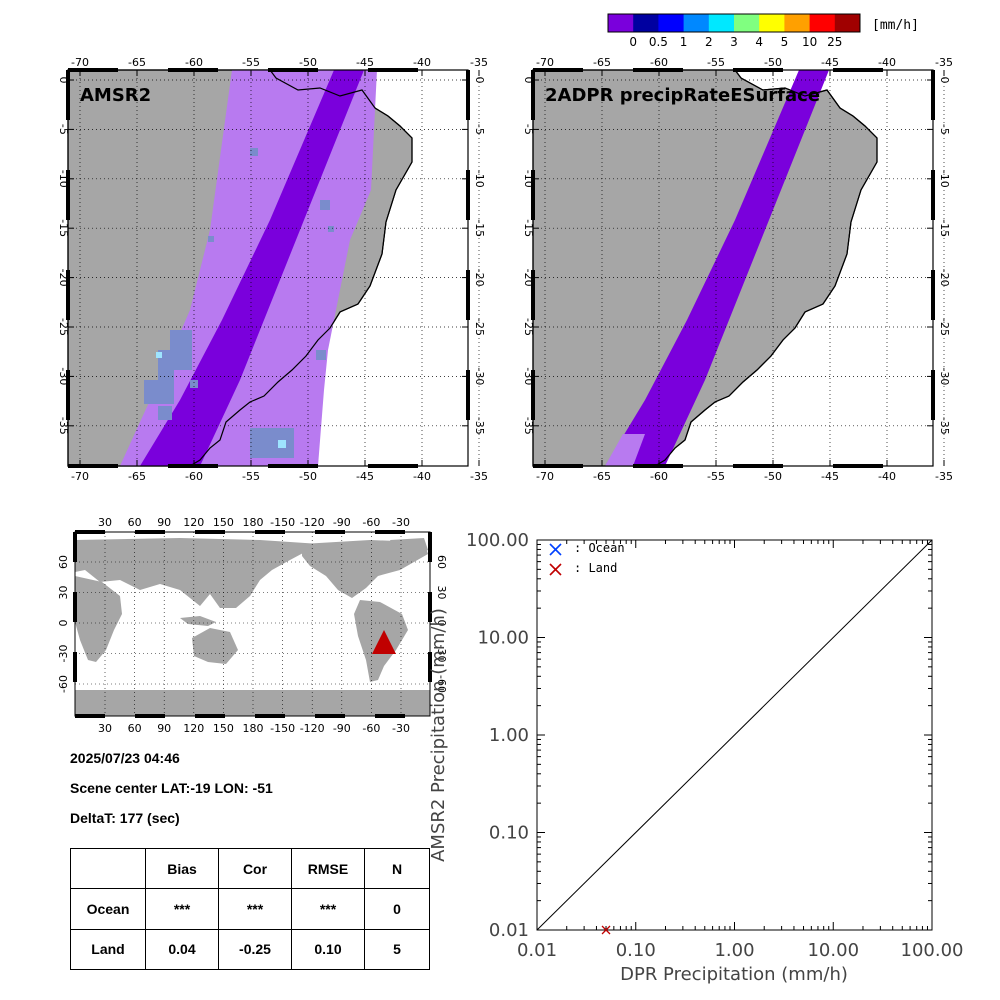 This screenshot has width=1000, height=1000. I want to click on lat-tick-label: -15, so click(479, 228).